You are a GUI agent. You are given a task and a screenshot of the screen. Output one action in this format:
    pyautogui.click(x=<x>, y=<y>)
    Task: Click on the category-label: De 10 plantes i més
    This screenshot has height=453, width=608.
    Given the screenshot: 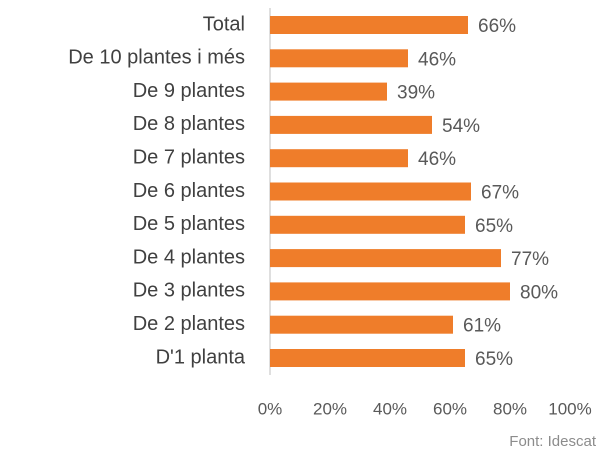 What is the action you would take?
    pyautogui.click(x=156, y=58)
    